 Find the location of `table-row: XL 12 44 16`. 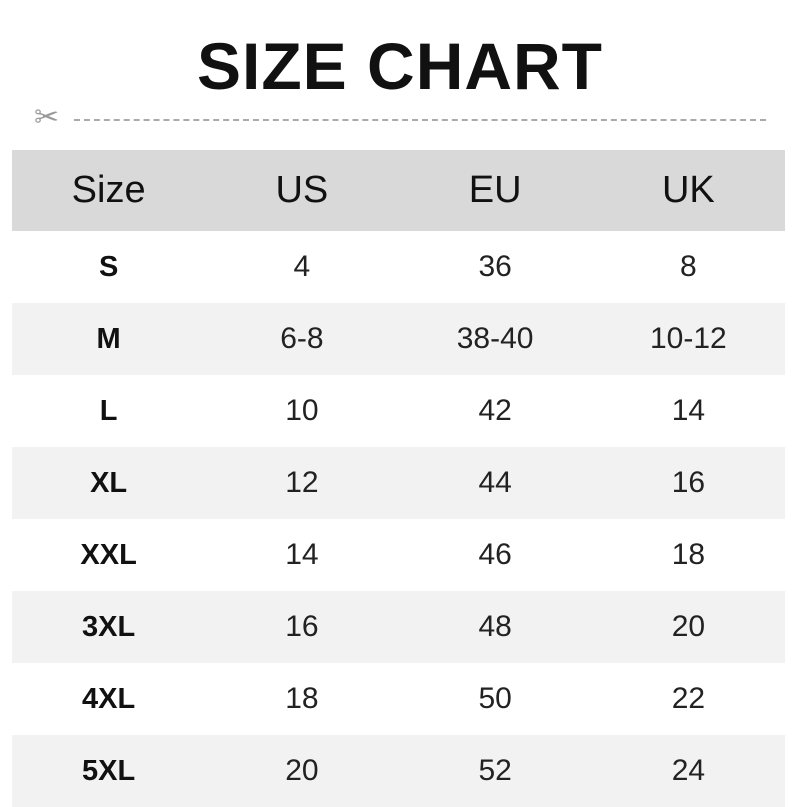

table-row: XL 12 44 16 is located at coordinates (398, 483).